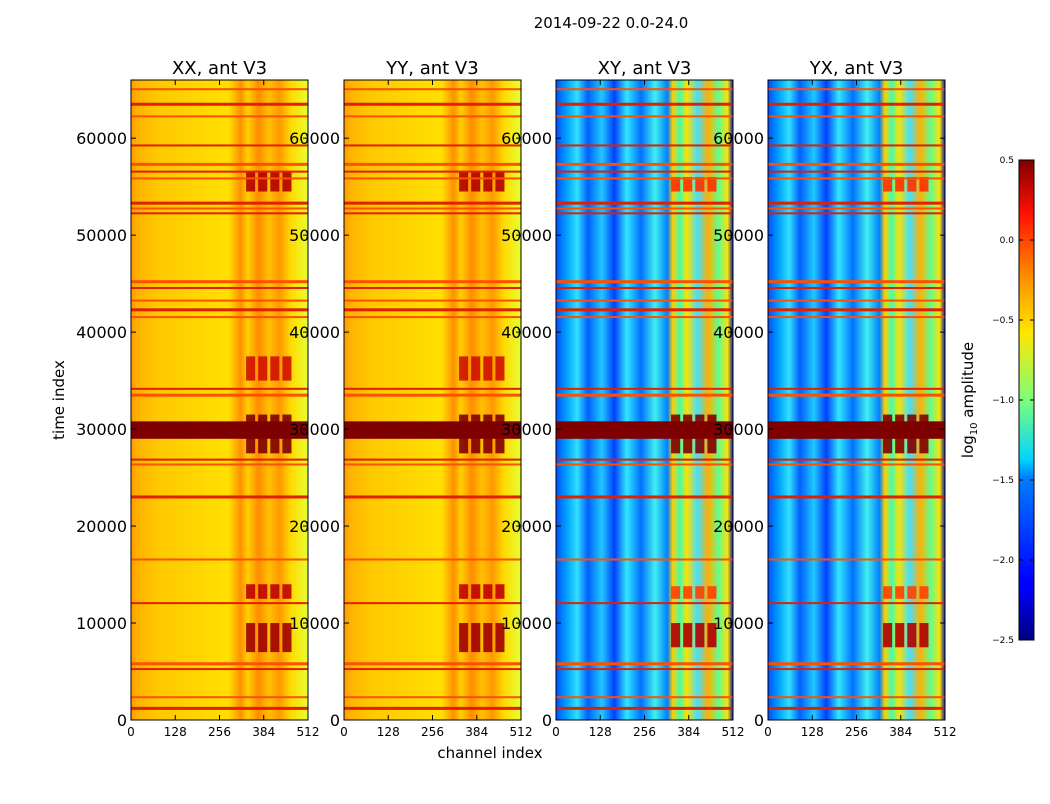 This screenshot has height=804, width=1050. What do you see at coordinates (969, 400) in the screenshot?
I see `colorbar-label: log10 amplitude` at bounding box center [969, 400].